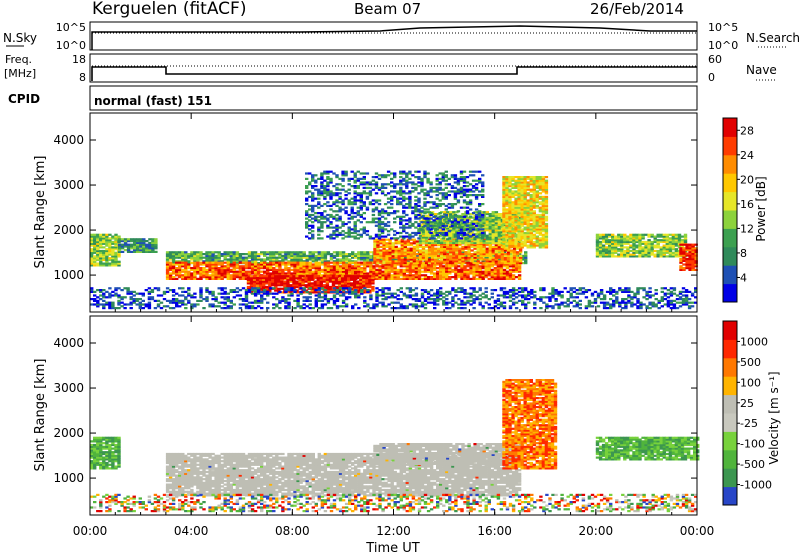 This screenshot has width=800, height=554. I want to click on noise-sky-trace, so click(394, 37).